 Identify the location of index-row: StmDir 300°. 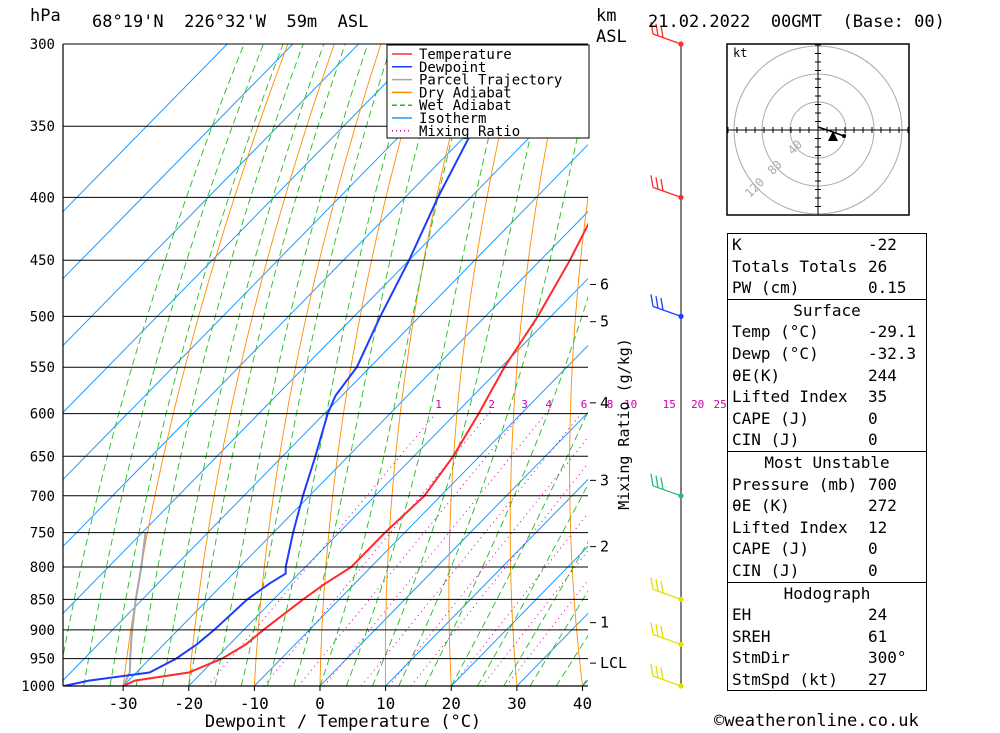
(827, 658).